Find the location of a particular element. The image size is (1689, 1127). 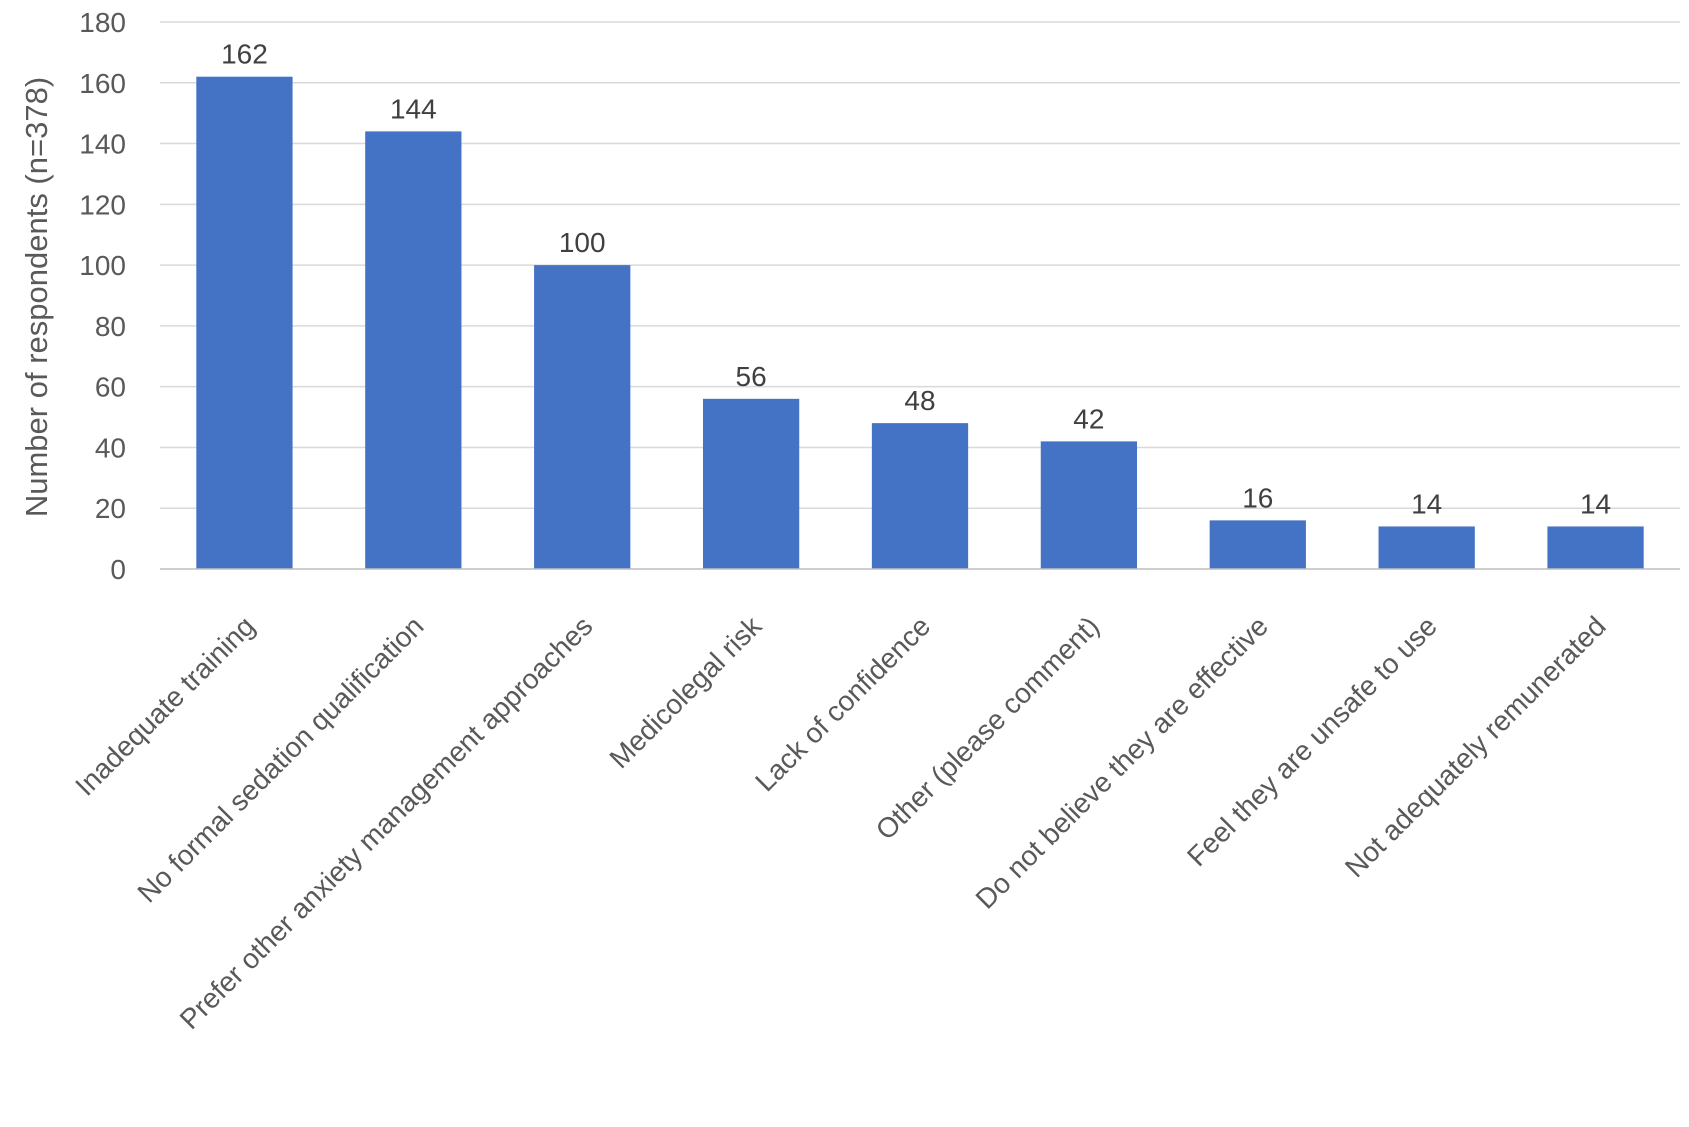

data-label: 48 is located at coordinates (919, 400).